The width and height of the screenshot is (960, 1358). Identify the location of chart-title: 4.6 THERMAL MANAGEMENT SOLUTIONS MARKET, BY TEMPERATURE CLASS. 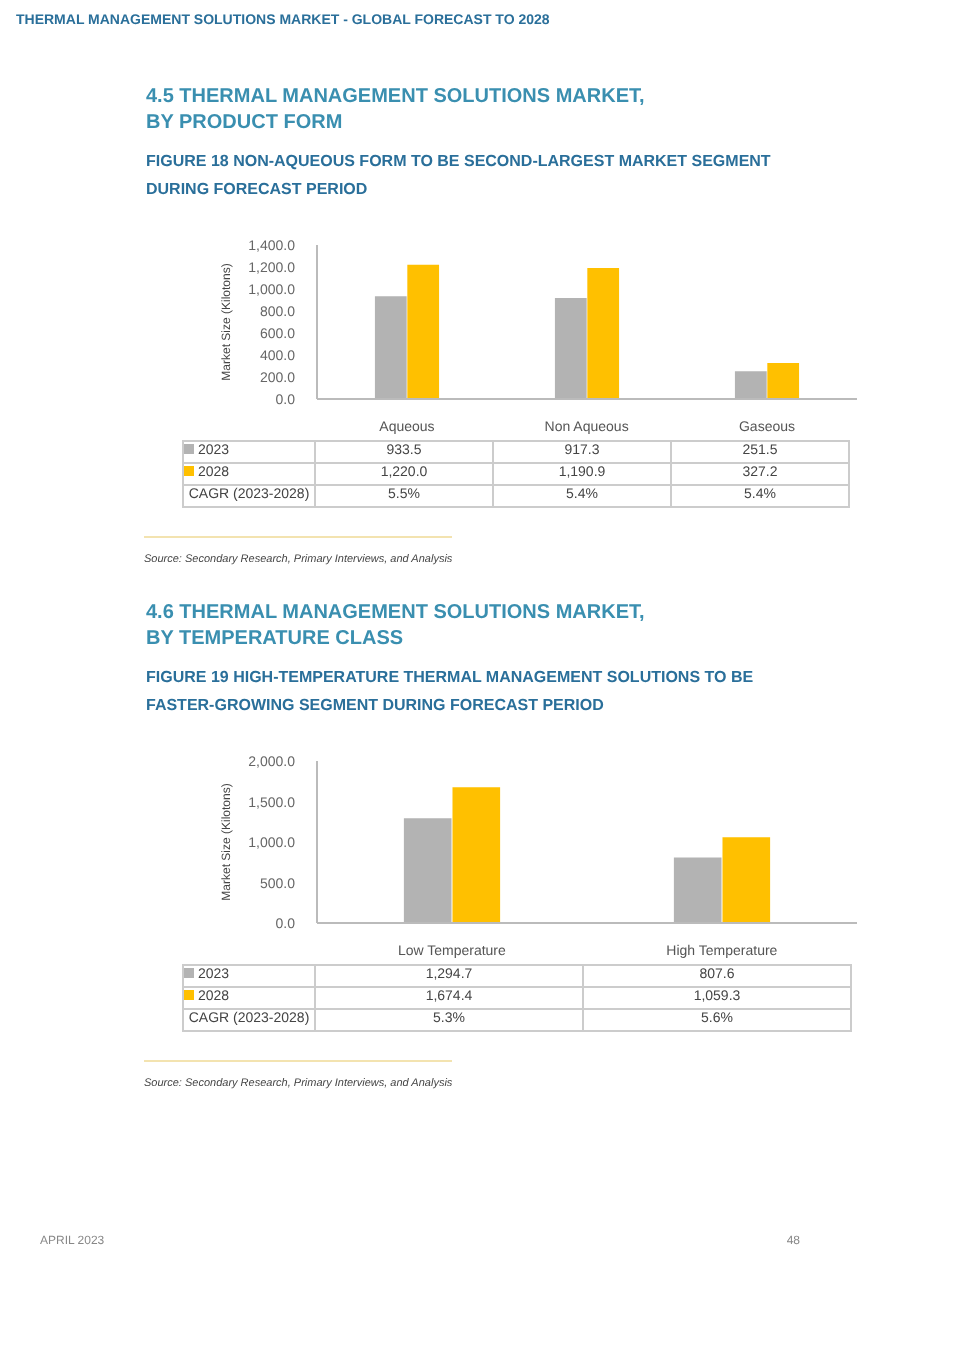
(395, 626).